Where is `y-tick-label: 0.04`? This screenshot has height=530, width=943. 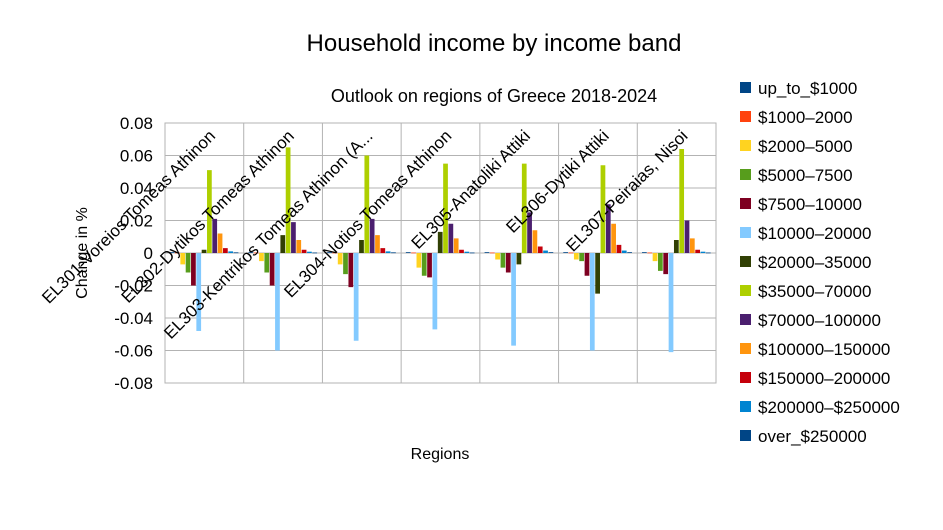 y-tick-label: 0.04 is located at coordinates (136, 188).